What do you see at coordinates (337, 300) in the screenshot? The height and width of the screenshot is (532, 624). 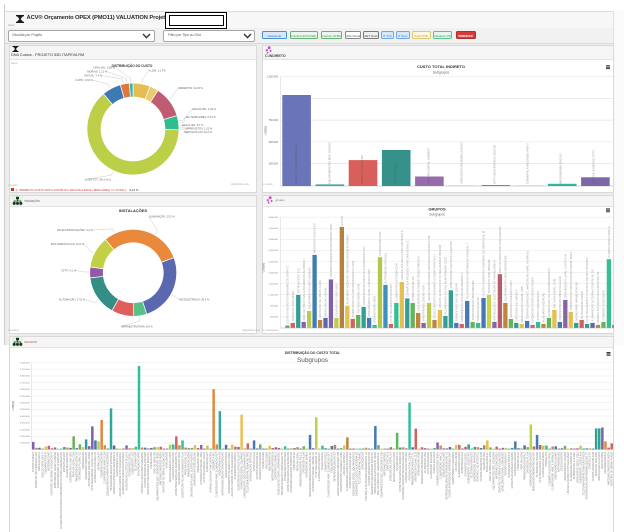 I see `svg-text: FUNDACOES PROFUND` at bounding box center [337, 300].